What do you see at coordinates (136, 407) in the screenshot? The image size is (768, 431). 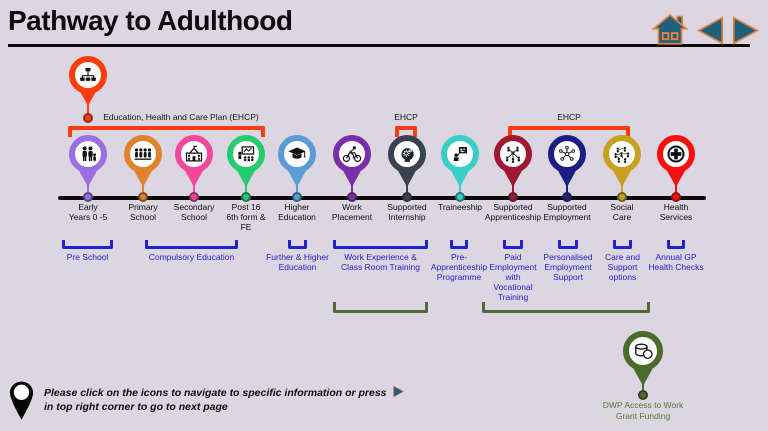 I see `instruction-line-2: in top right corner to go to next page` at bounding box center [136, 407].